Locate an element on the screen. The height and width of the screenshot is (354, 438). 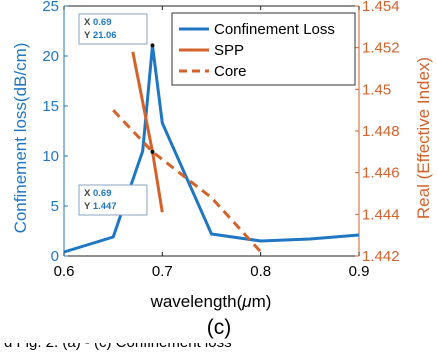
datatip-y: Y 1.447 is located at coordinates (100, 206).